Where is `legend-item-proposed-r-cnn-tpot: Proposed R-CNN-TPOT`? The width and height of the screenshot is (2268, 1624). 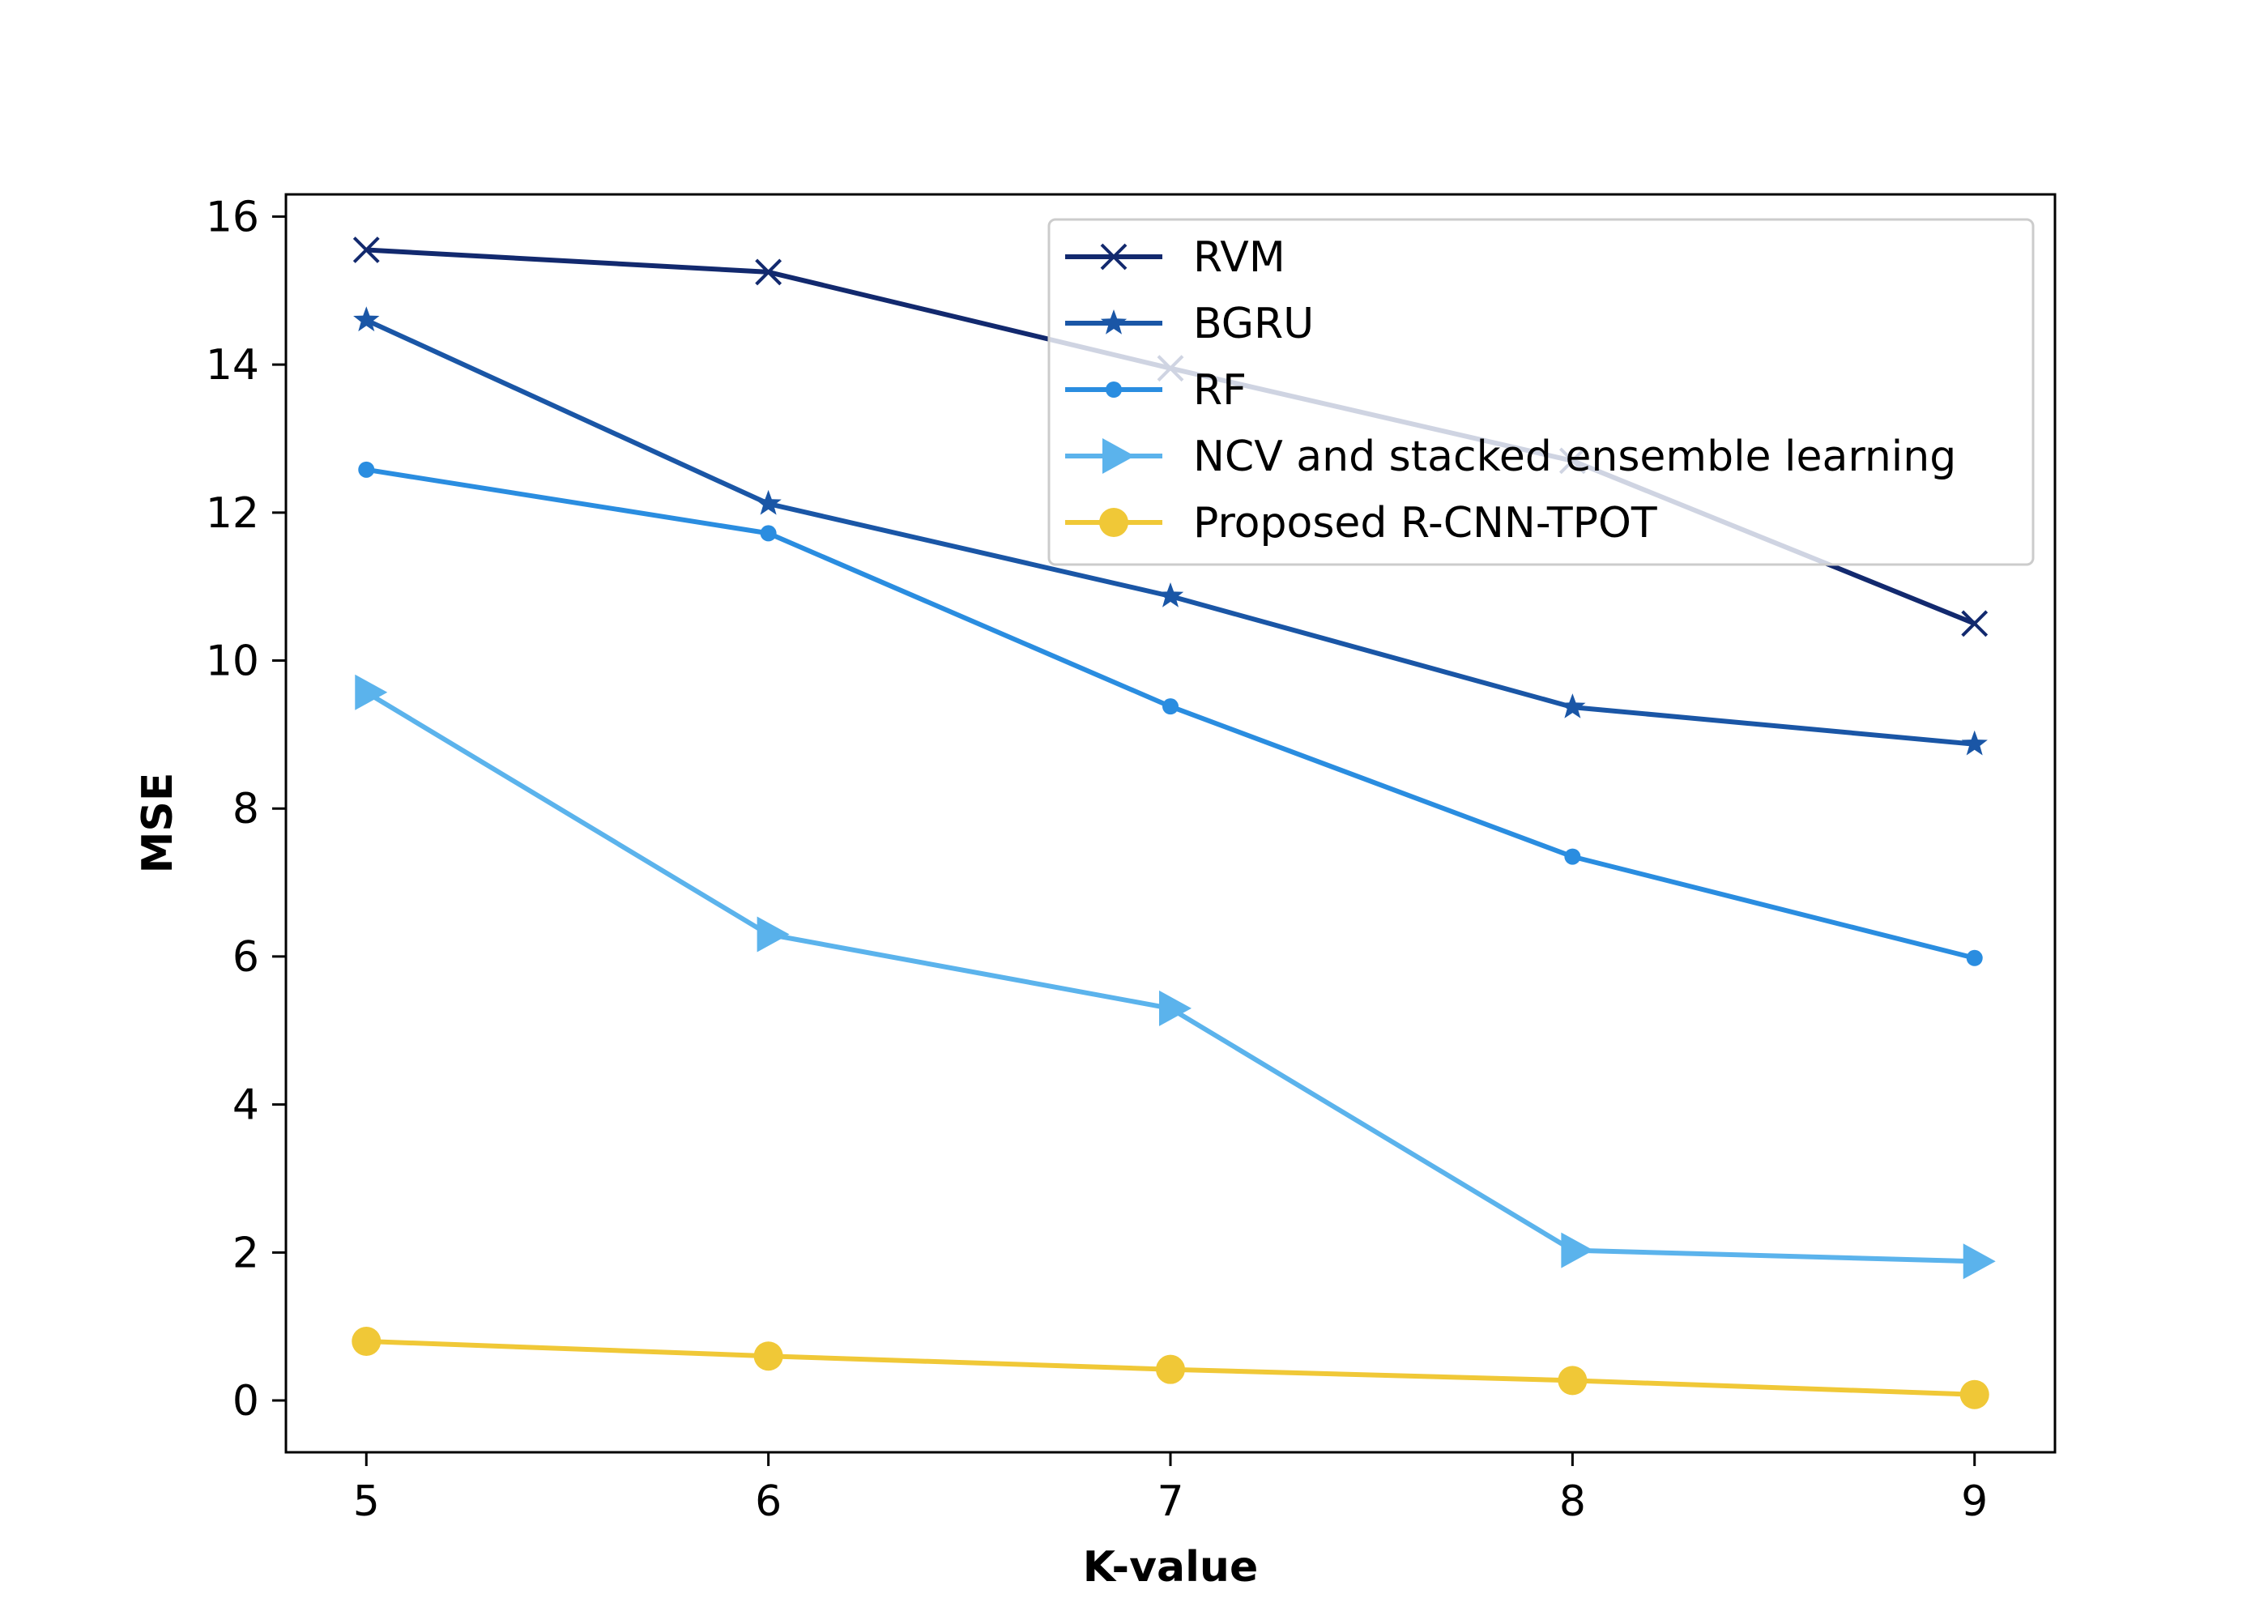
legend-item-proposed-r-cnn-tpot: Proposed R-CNN-TPOT is located at coordinates (1361, 523).